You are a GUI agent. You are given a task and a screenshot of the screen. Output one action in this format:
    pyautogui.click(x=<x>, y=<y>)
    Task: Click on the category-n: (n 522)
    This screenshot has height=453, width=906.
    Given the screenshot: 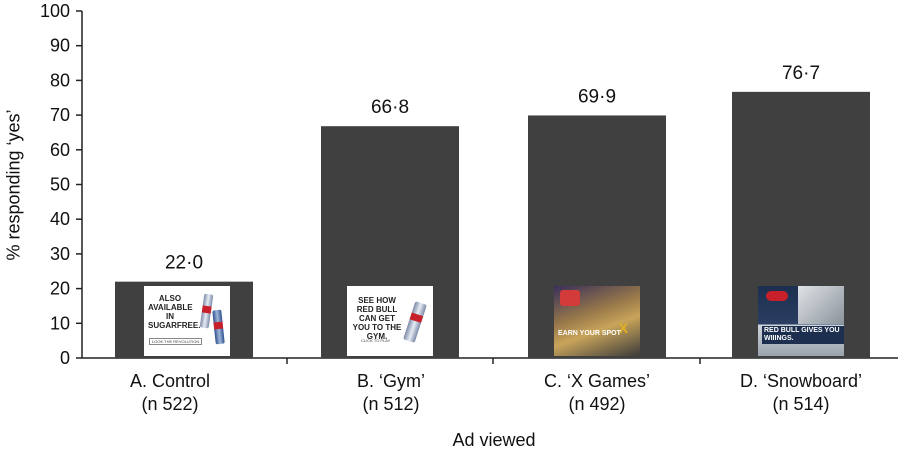 What is the action you would take?
    pyautogui.click(x=170, y=404)
    